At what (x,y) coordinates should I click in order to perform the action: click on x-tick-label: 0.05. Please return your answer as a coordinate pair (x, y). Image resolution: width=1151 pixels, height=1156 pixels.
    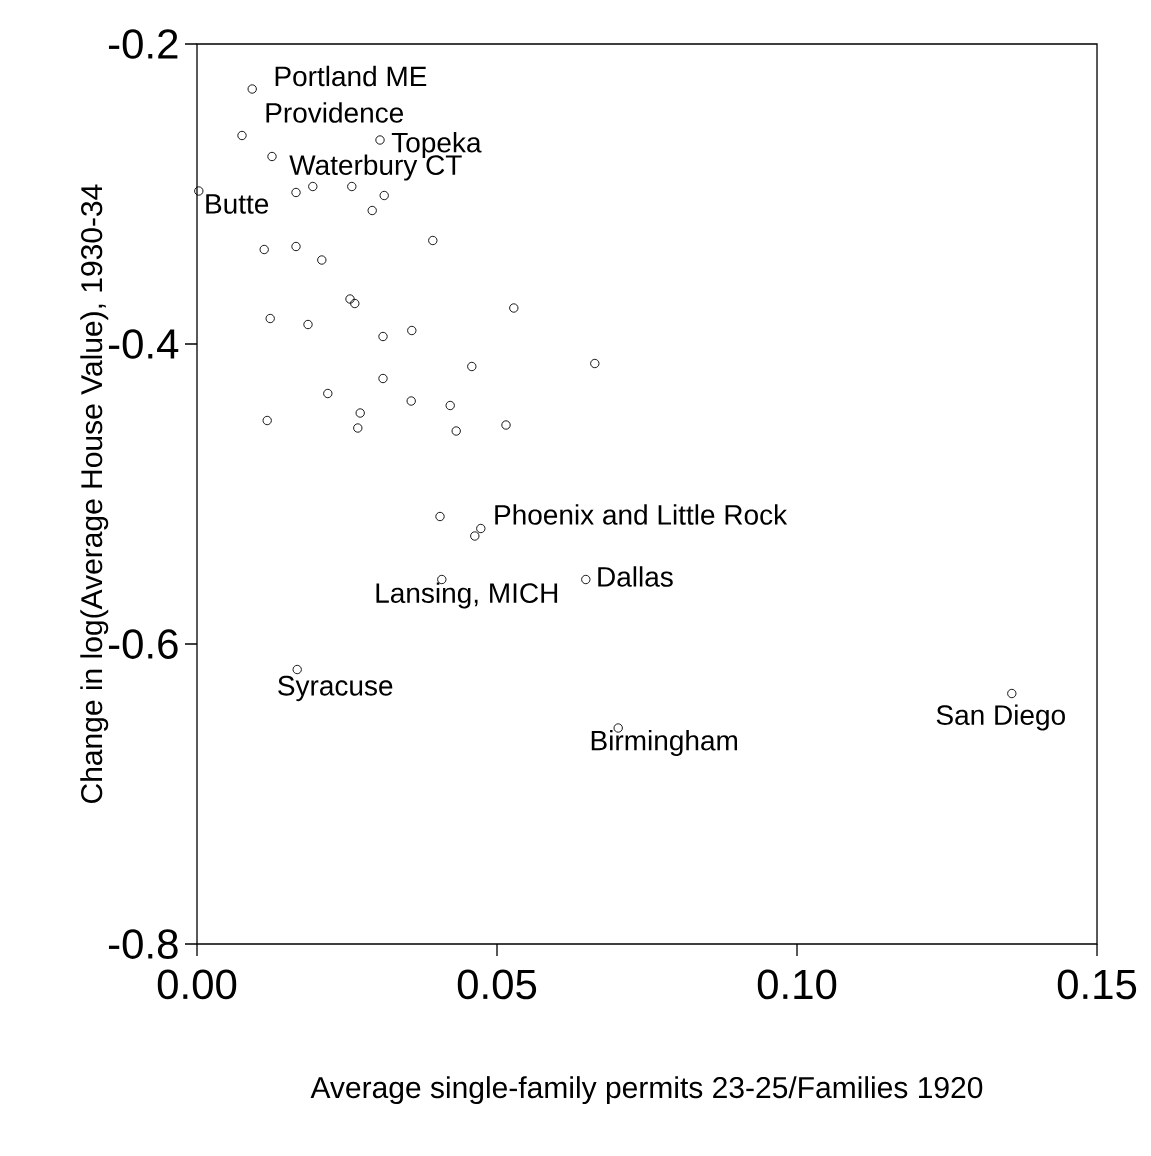
    Looking at the image, I should click on (497, 984).